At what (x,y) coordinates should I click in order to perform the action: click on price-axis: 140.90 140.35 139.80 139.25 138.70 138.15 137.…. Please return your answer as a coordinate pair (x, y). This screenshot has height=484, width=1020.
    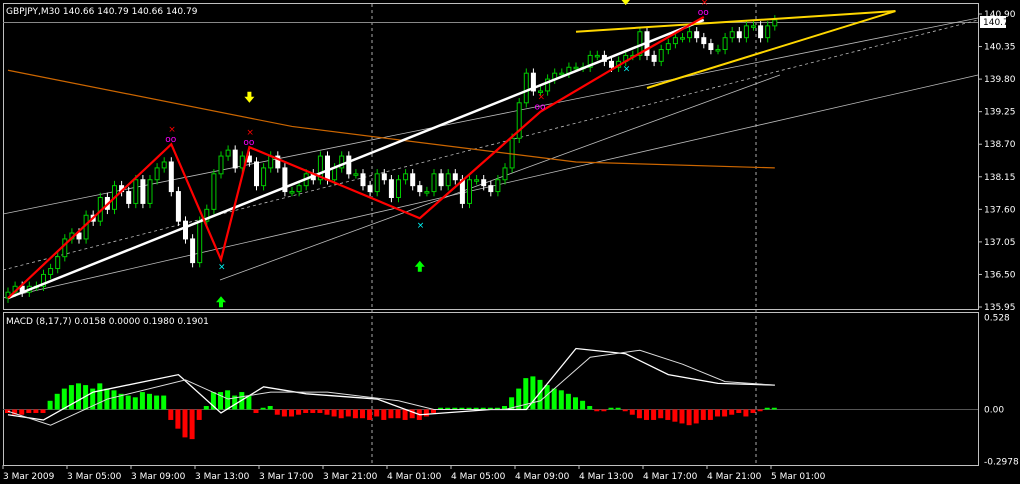
    Looking at the image, I should click on (997, 161).